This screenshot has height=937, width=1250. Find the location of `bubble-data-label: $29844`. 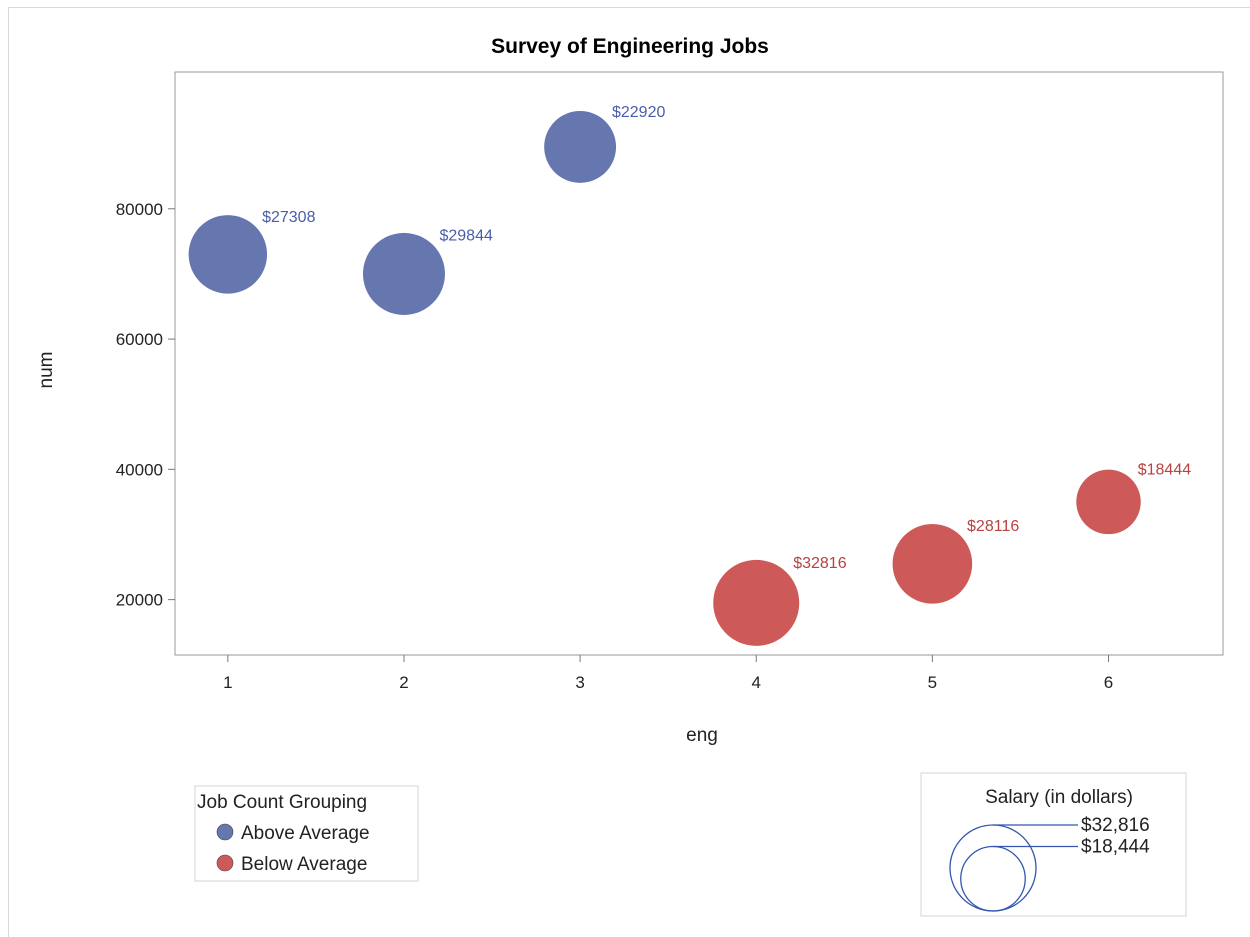

bubble-data-label: $29844 is located at coordinates (465, 235).